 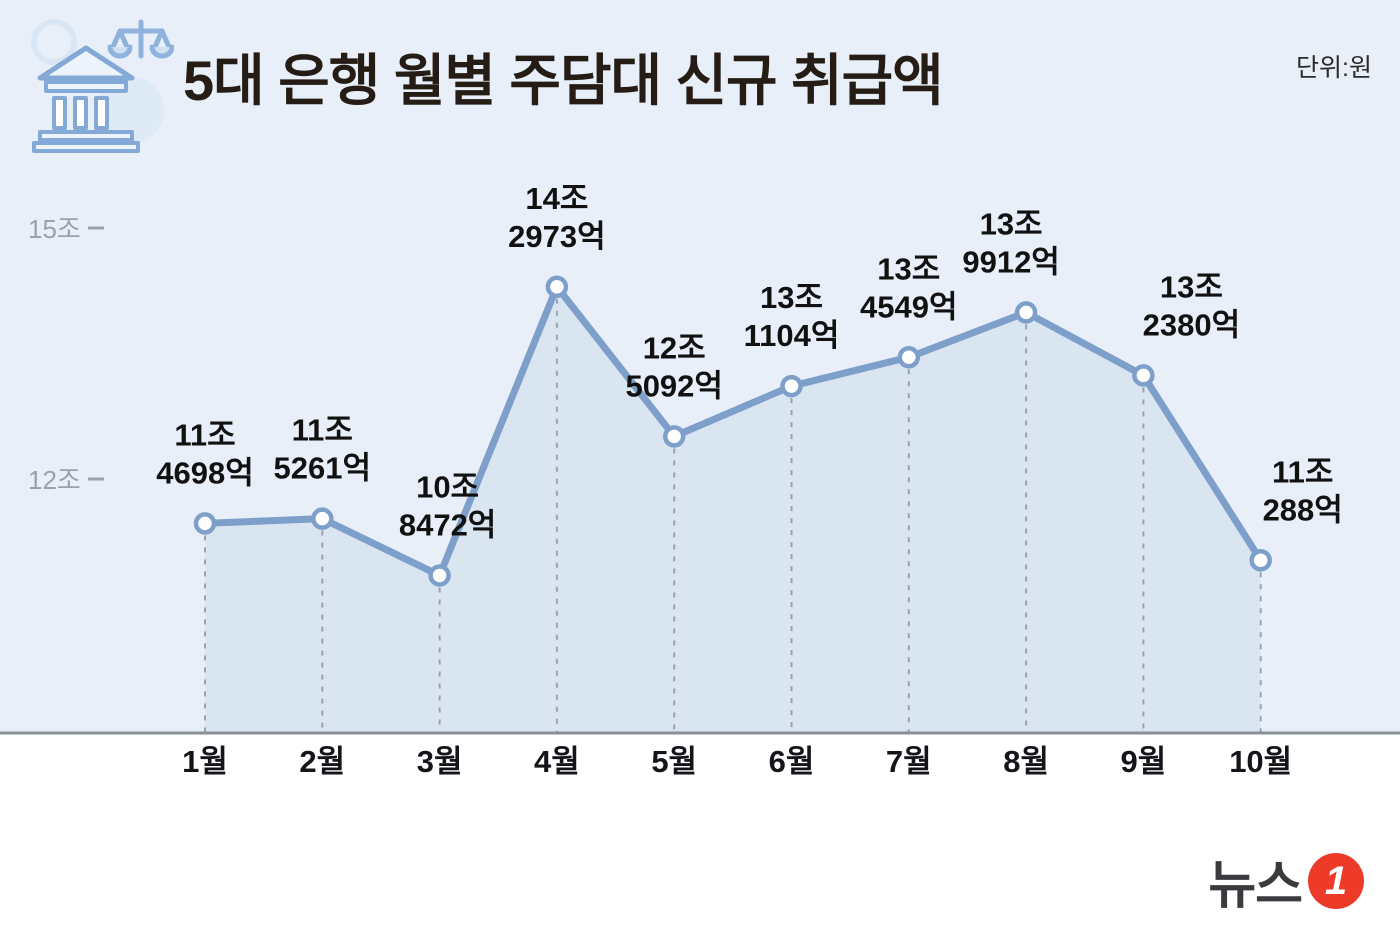 What do you see at coordinates (1144, 761) in the screenshot?
I see `x-axis-label: 9월` at bounding box center [1144, 761].